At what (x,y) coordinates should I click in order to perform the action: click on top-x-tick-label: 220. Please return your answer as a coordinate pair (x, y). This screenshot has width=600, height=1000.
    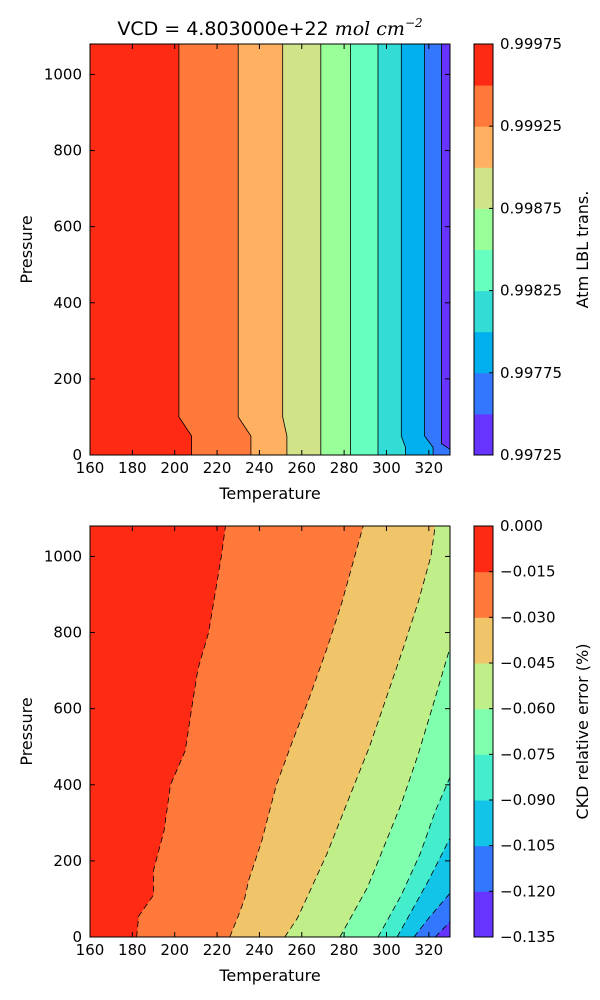
    Looking at the image, I should click on (217, 468).